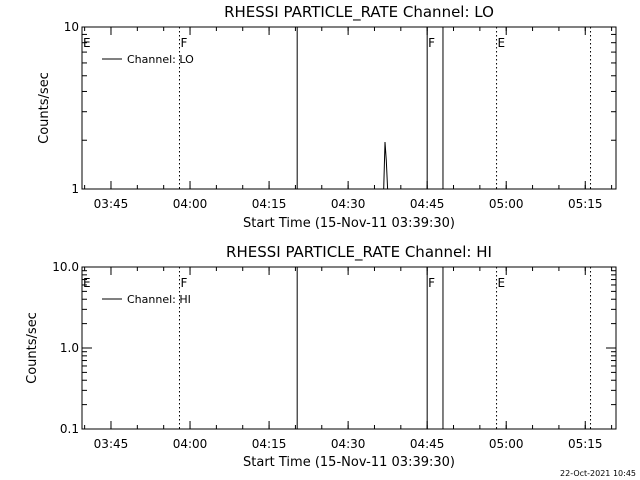  I want to click on series-line, so click(386, 165).